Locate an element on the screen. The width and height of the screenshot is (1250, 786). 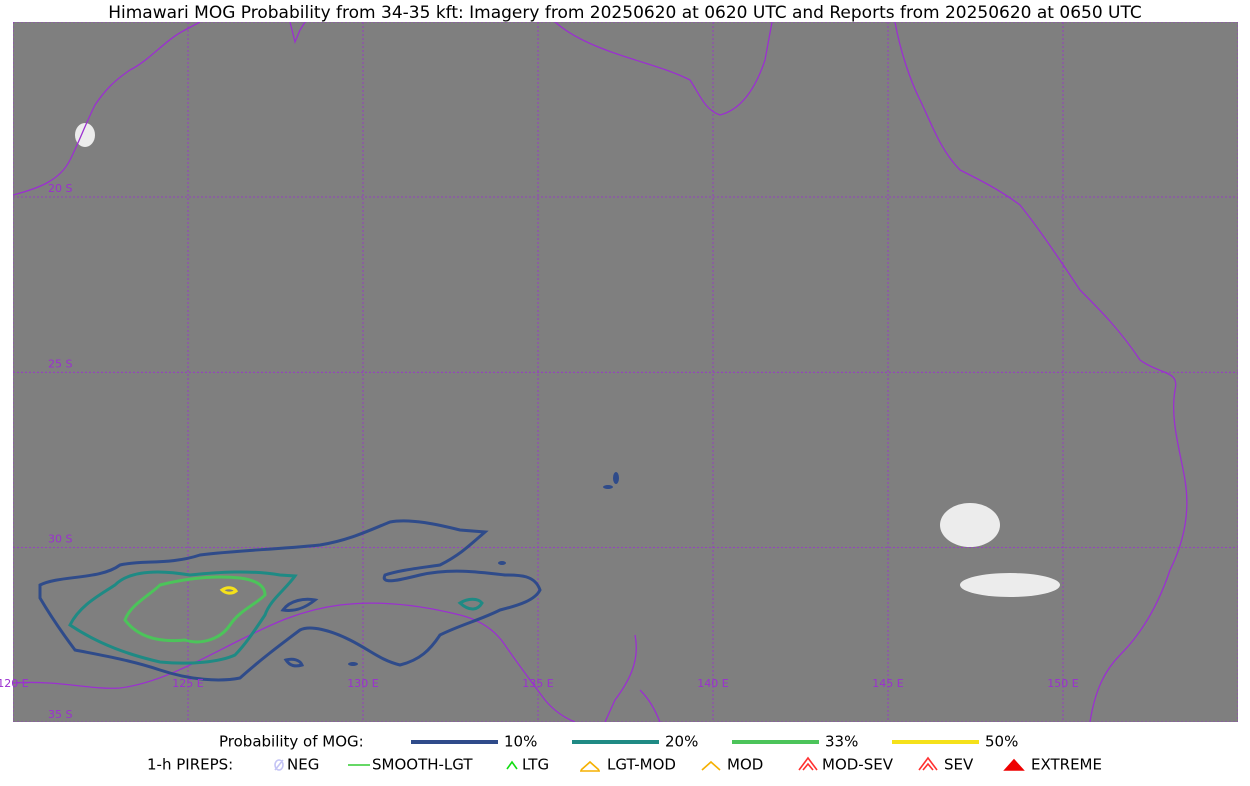
small-features is located at coordinates (483, 569).